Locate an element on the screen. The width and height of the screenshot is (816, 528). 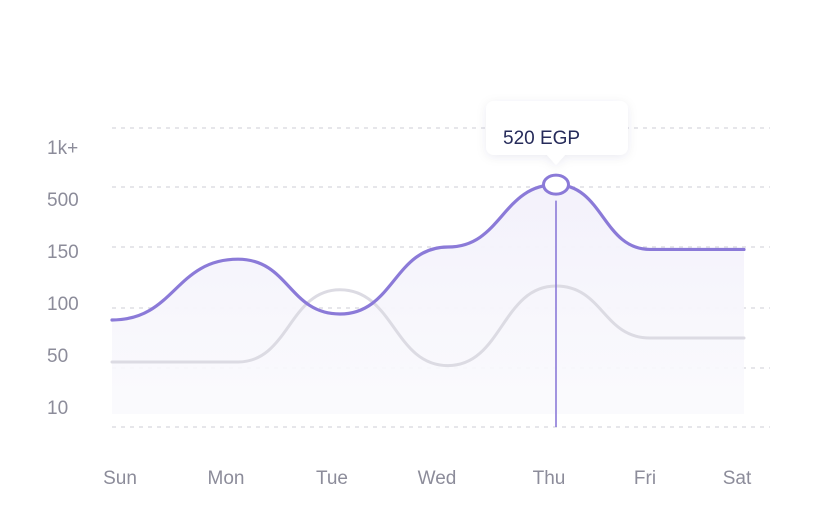
tooltip: 520 EGP is located at coordinates (557, 133).